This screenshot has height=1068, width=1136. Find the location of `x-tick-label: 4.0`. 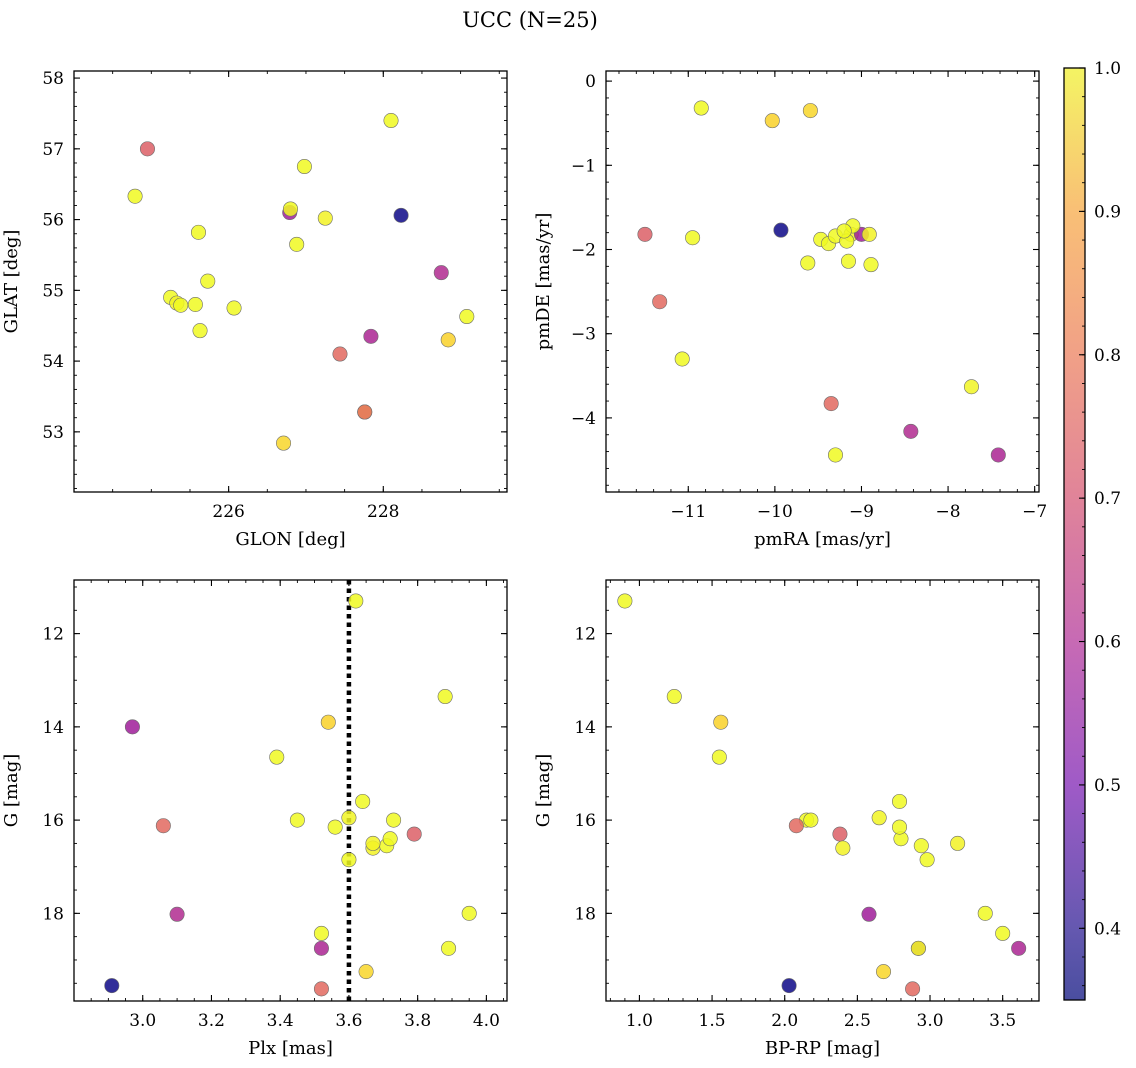

x-tick-label: 4.0 is located at coordinates (486, 1021).